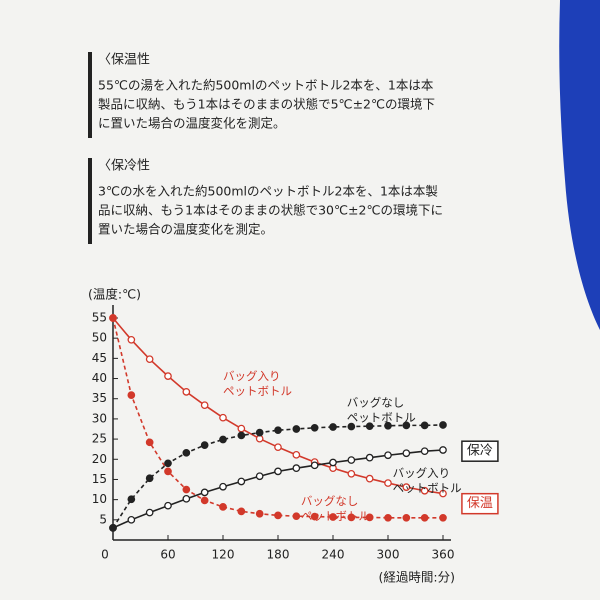  Describe the element at coordinates (124, 60) in the screenshot. I see `section-heading: 〈保温性` at that location.